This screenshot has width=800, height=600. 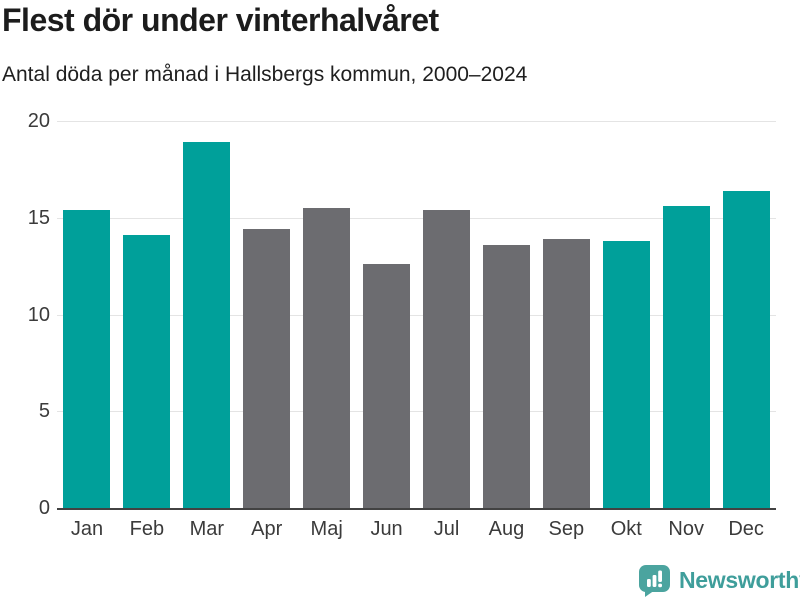 I want to click on bar-slot-mar, so click(x=207, y=314).